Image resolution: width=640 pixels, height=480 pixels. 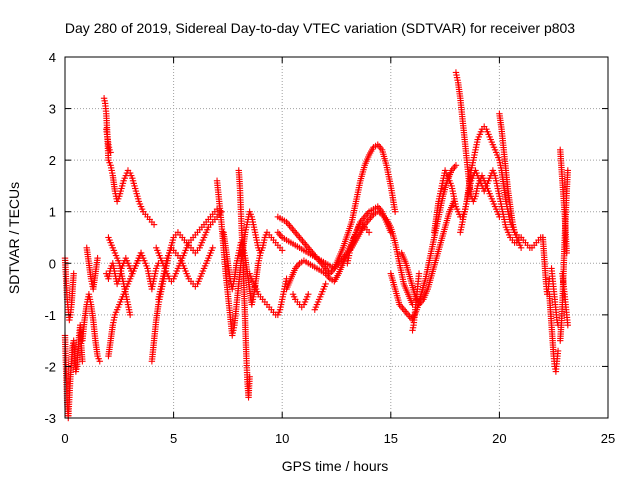 I want to click on y-tick-label: 2, so click(x=52, y=160).